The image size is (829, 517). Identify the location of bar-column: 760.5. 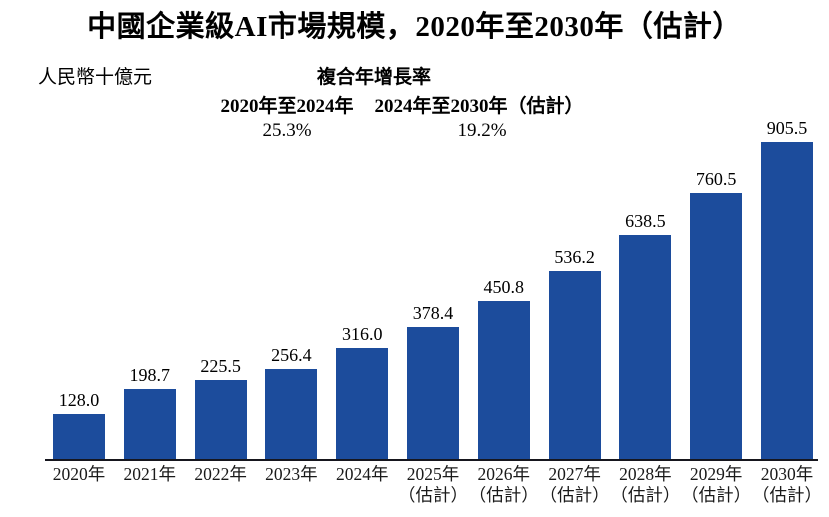
(716, 314).